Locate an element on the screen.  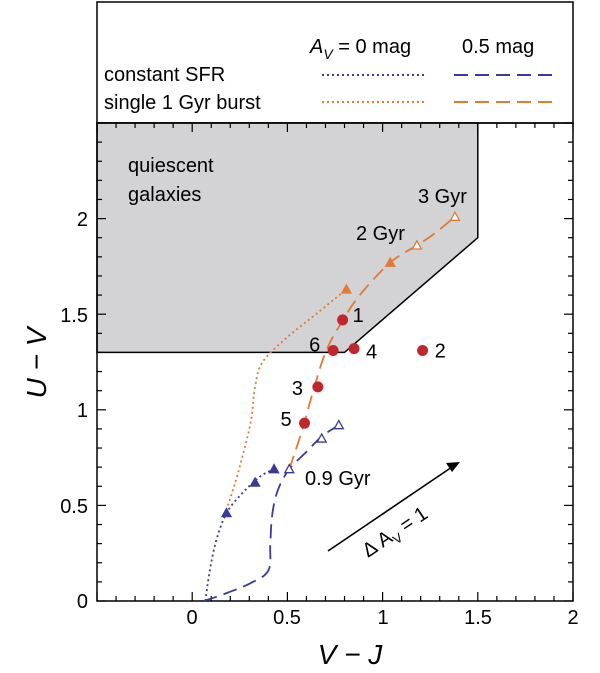
legend-header-av0: AV = 0 mag is located at coordinates (360, 49).